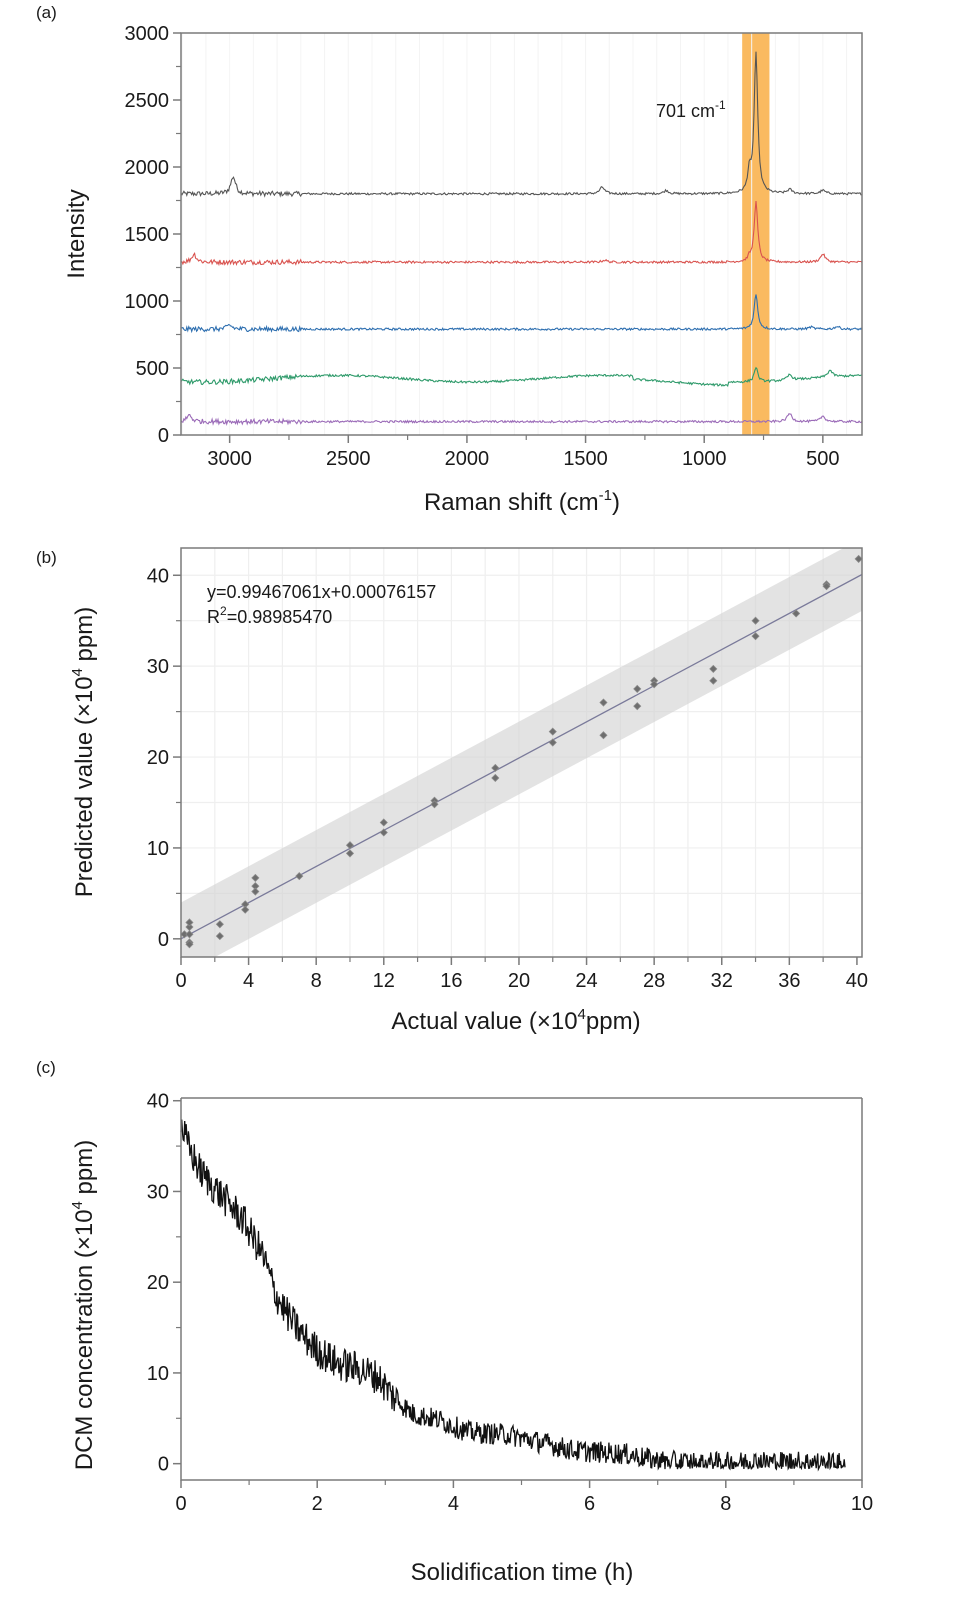 The image size is (955, 1610). Describe the element at coordinates (384, 981) in the screenshot. I see `x-tick-label: 12` at that location.